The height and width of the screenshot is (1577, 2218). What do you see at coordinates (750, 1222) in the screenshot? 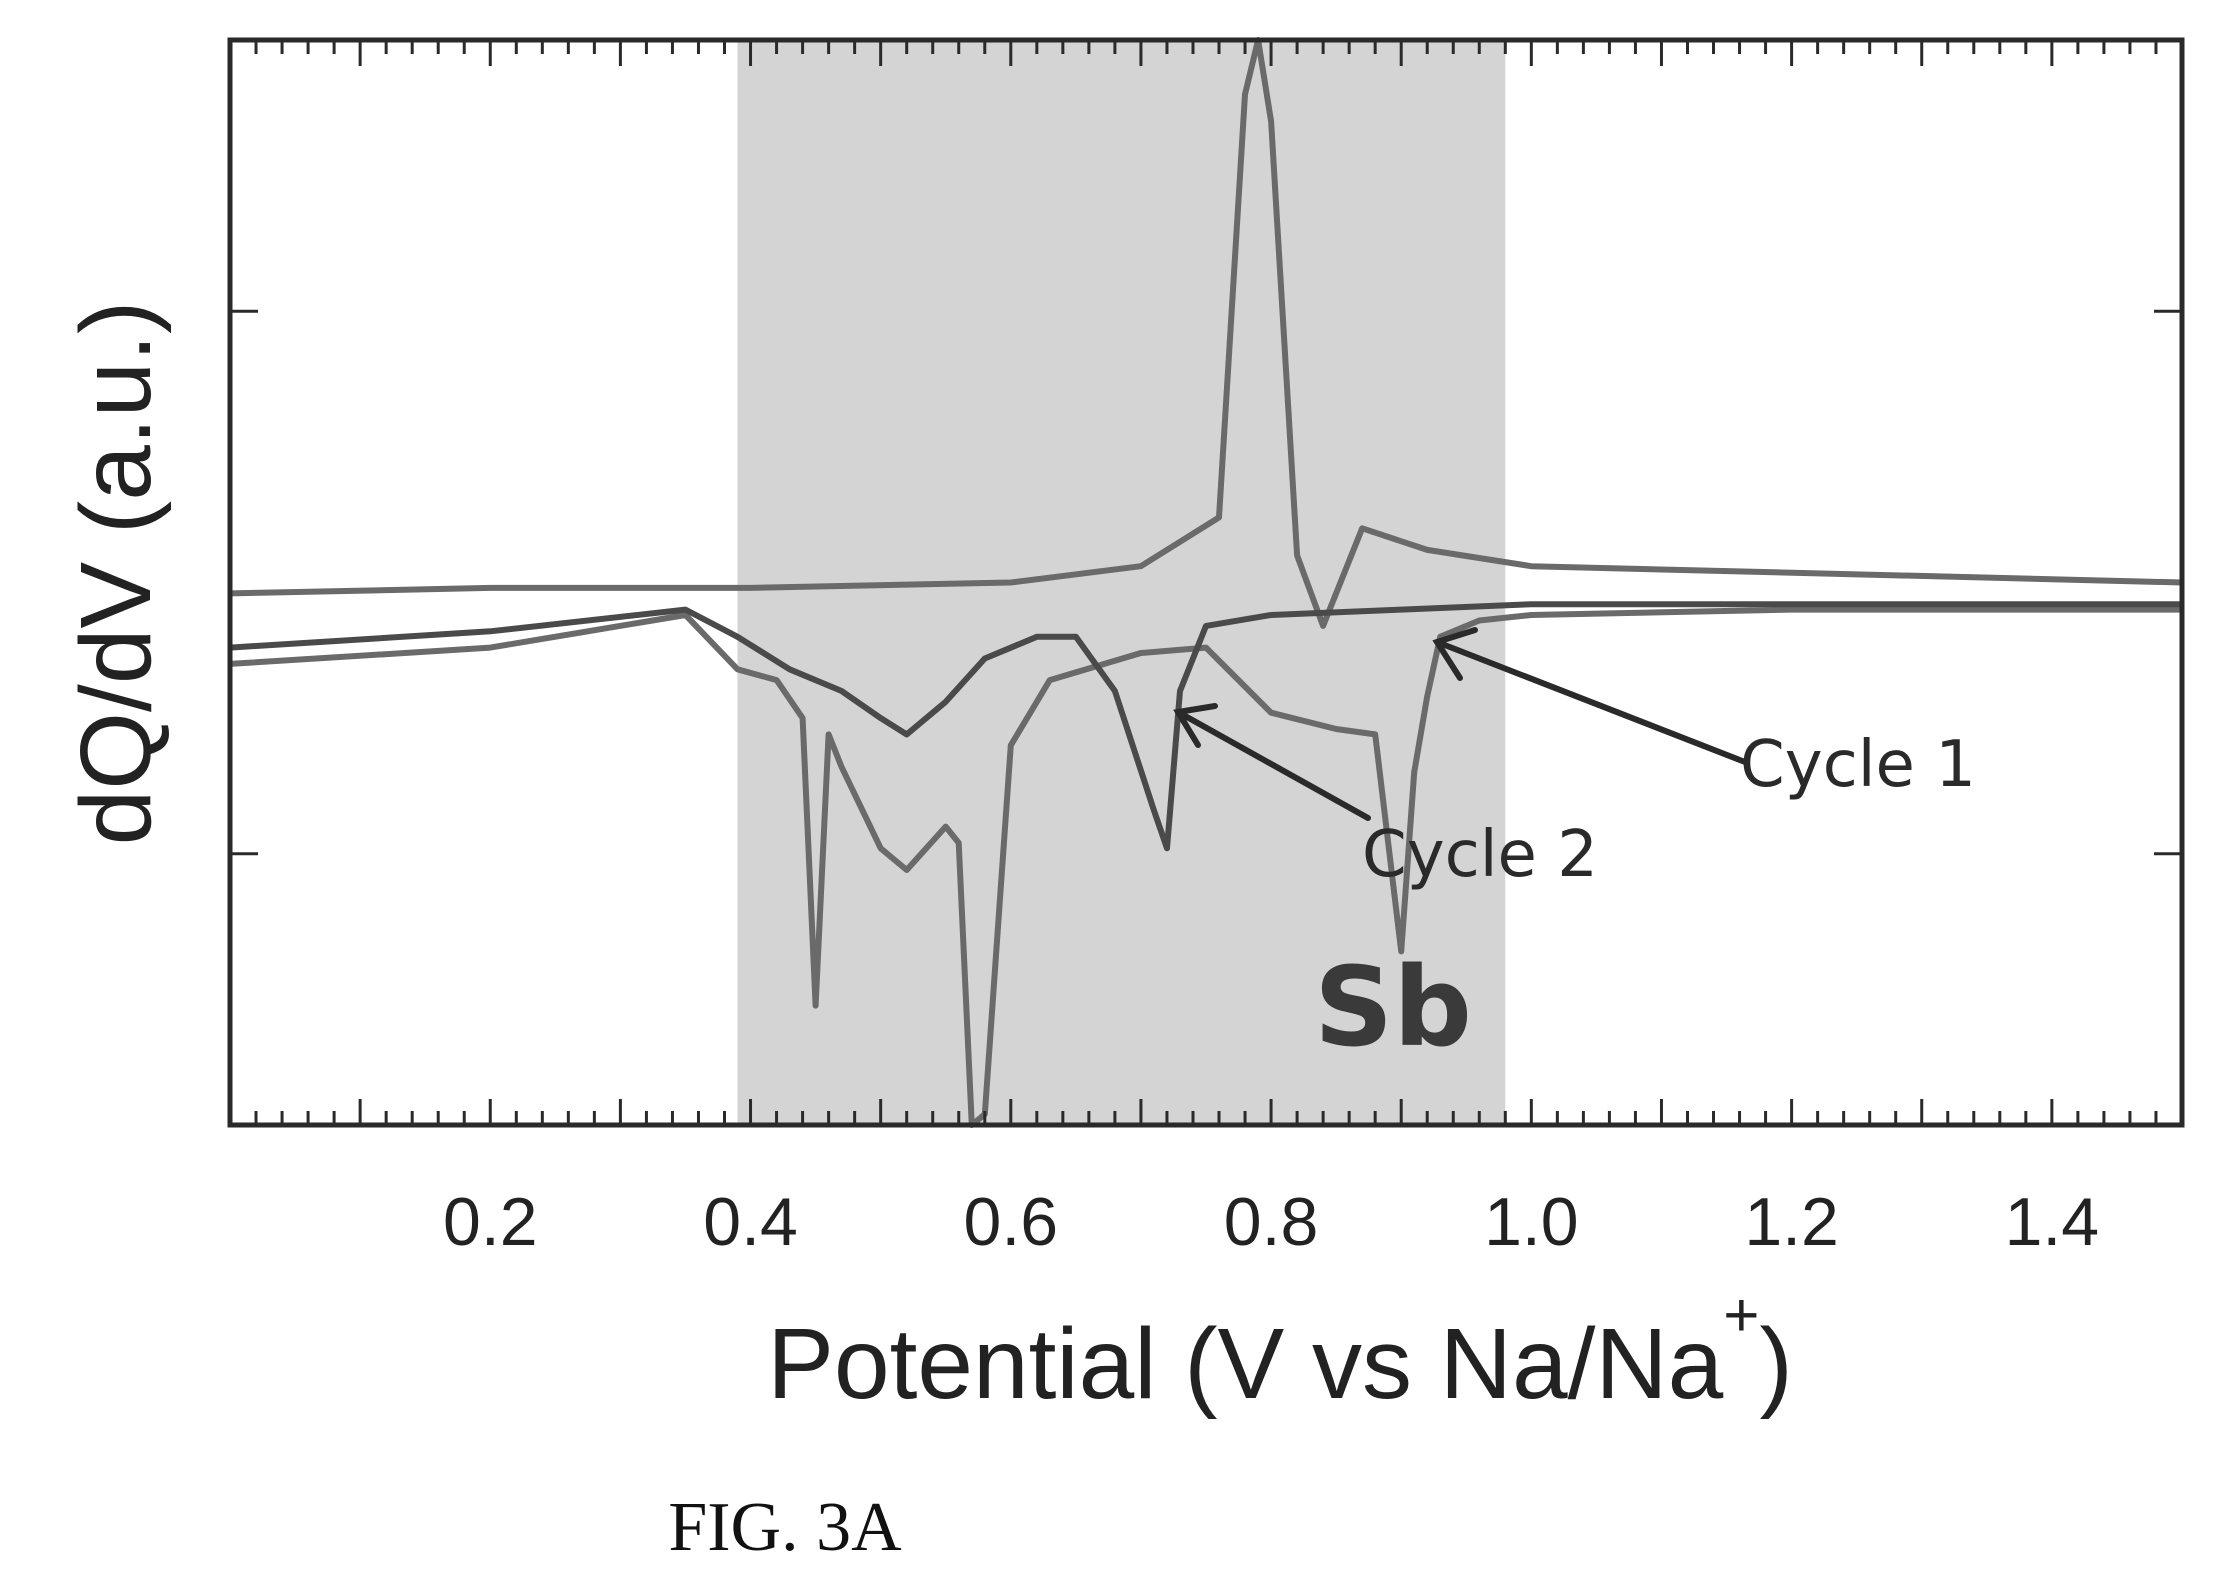
I see `x-tick-label: 0.4` at bounding box center [750, 1222].